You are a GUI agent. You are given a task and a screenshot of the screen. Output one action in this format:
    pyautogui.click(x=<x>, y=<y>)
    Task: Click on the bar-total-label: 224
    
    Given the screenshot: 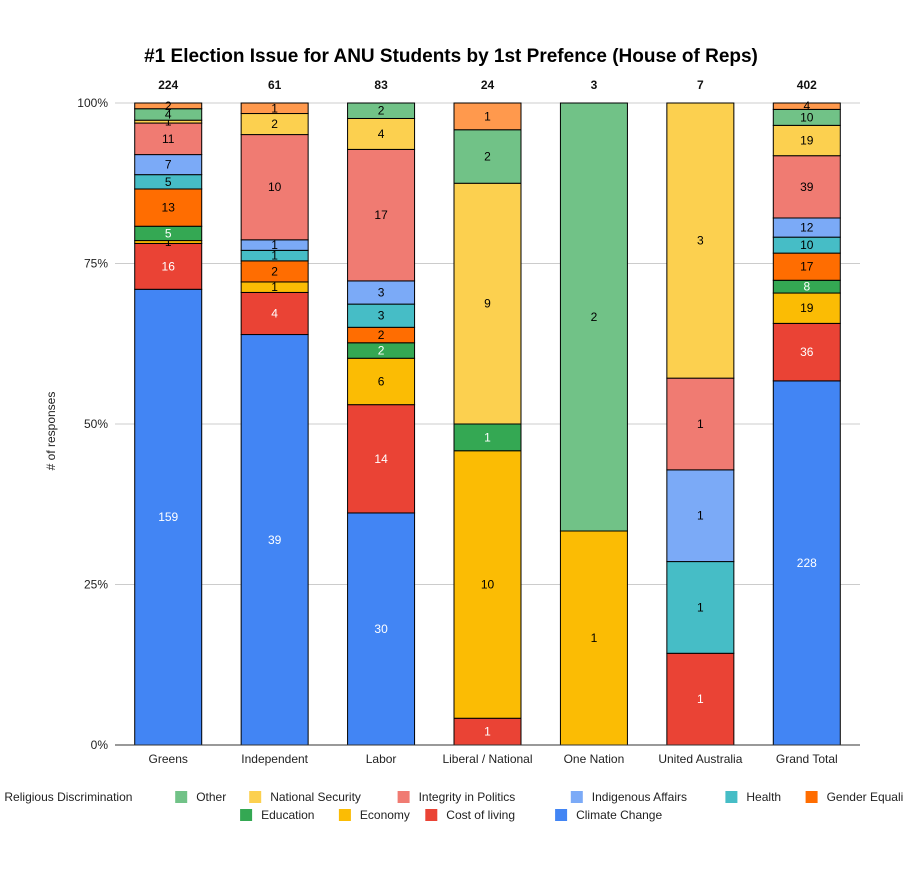 What is the action you would take?
    pyautogui.click(x=168, y=85)
    